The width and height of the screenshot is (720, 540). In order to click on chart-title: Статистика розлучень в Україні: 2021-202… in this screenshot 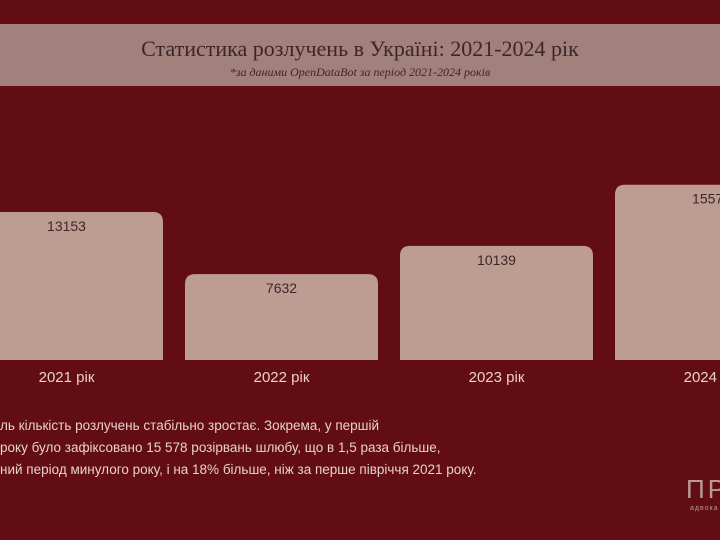, I will do `click(360, 48)`.